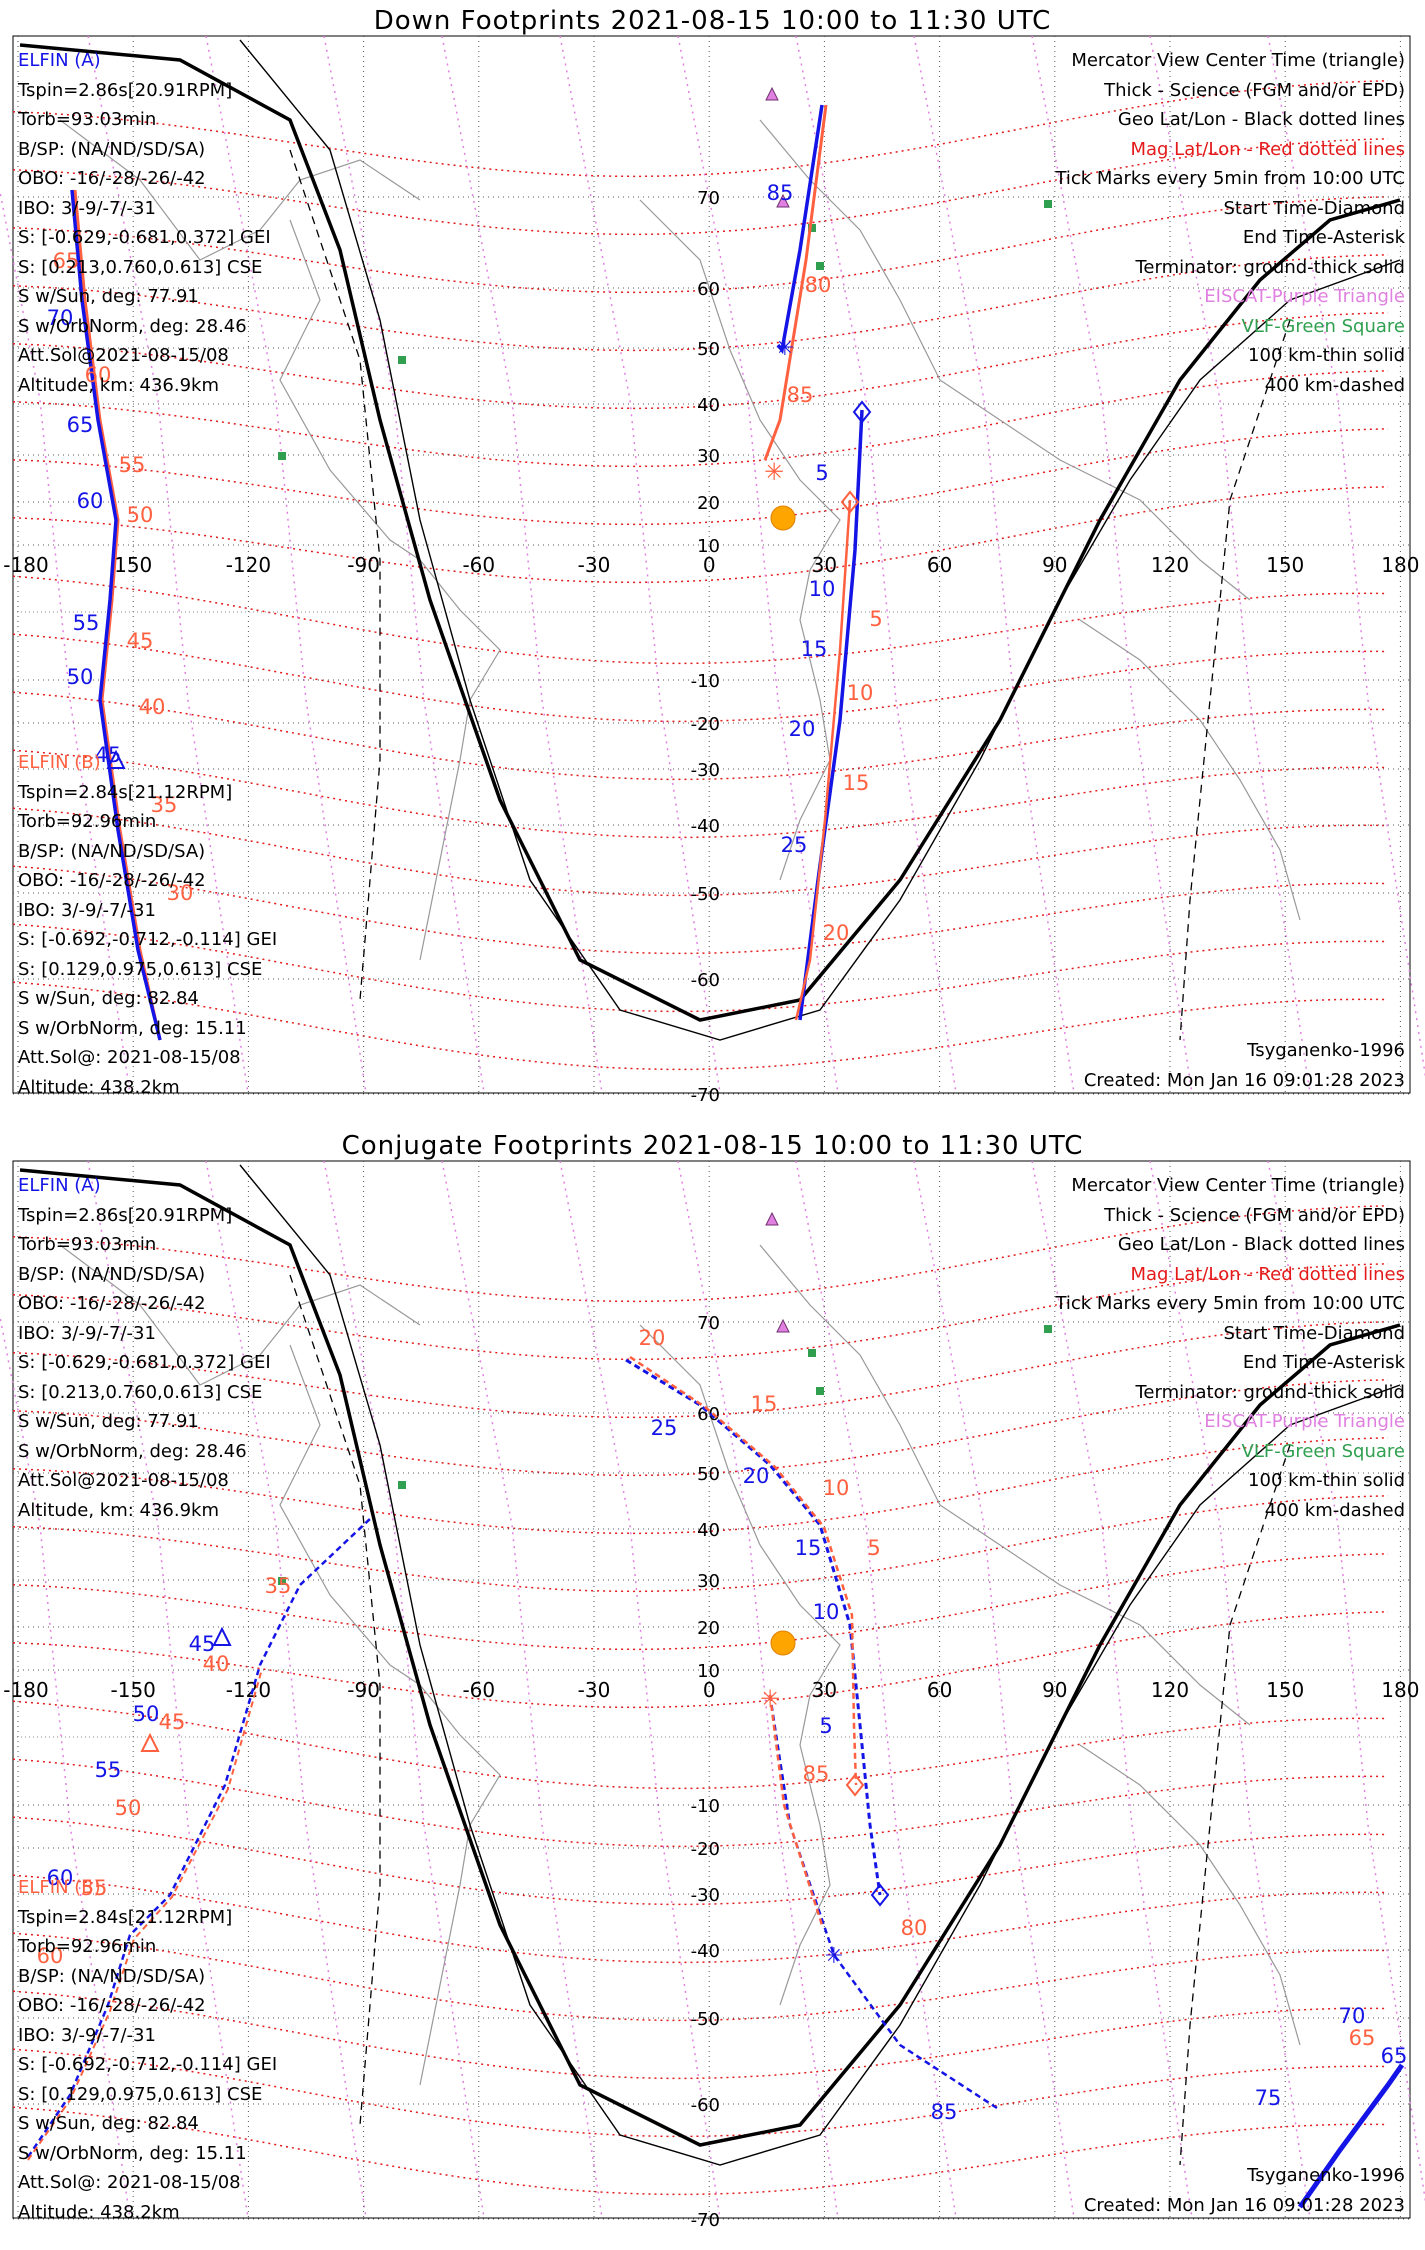  I want to click on legend-item: 100 km-thin solid, so click(1326, 1480).